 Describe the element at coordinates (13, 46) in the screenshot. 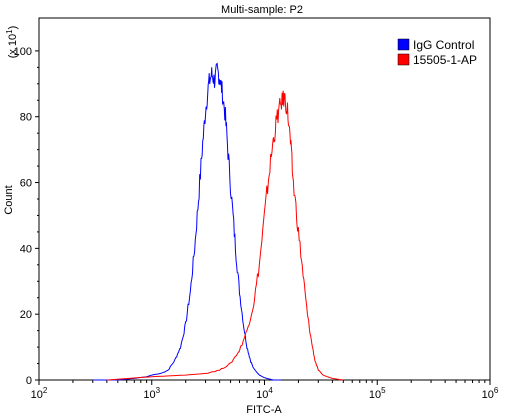

I see `y-multiplier-prefix: (x 10` at that location.